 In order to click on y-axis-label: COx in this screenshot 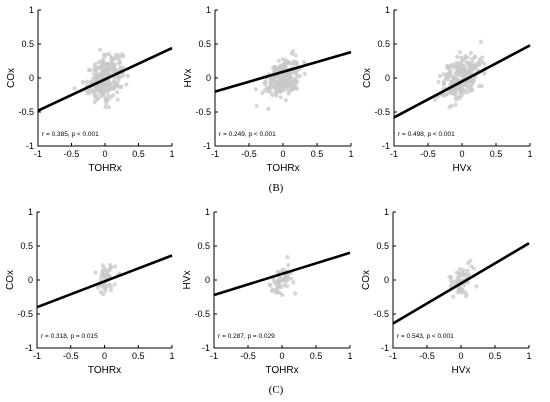, I will do `click(366, 280)`.